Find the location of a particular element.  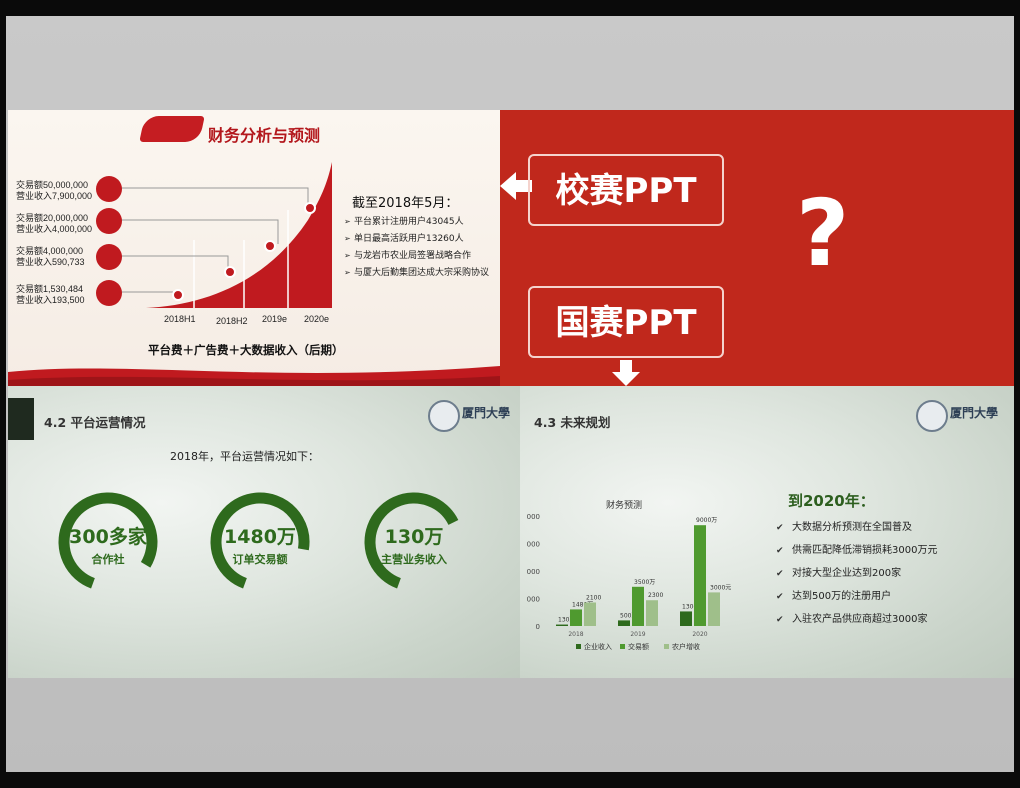

legend-label: 农户增收 is located at coordinates (686, 646).